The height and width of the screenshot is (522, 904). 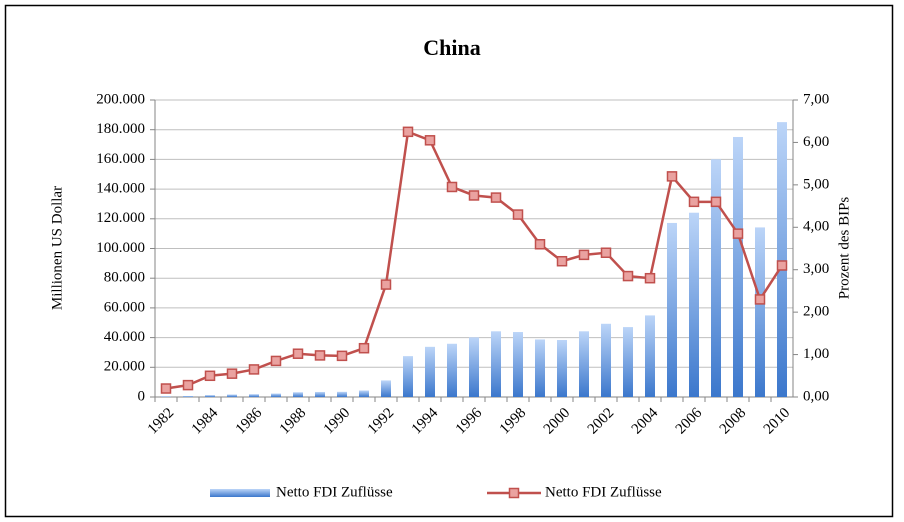 I want to click on y-tick-label: 20.000, so click(x=124, y=367).